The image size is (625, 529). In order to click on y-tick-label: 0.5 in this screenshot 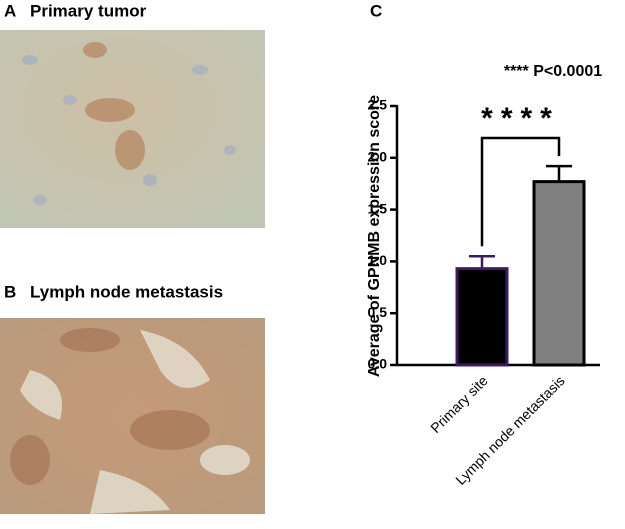, I will do `click(378, 312)`.